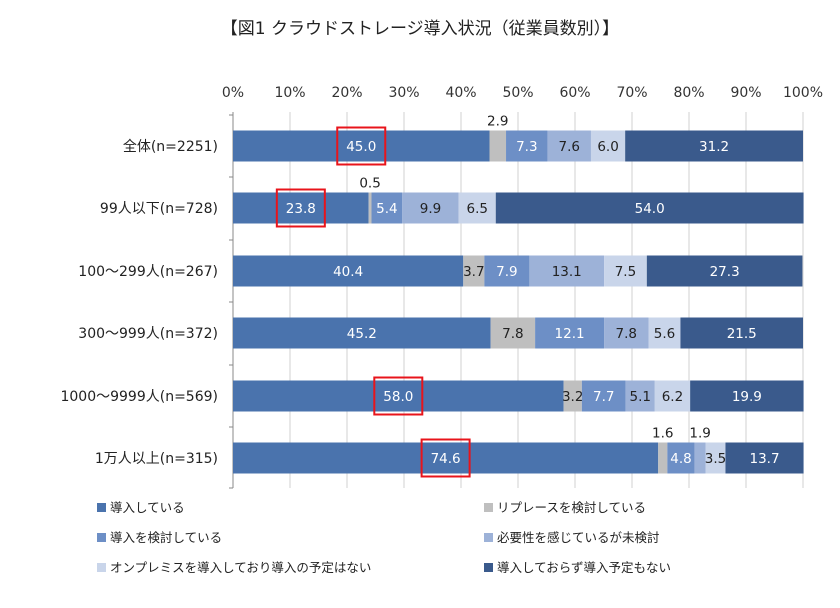  I want to click on data-label: 19.9, so click(747, 397).